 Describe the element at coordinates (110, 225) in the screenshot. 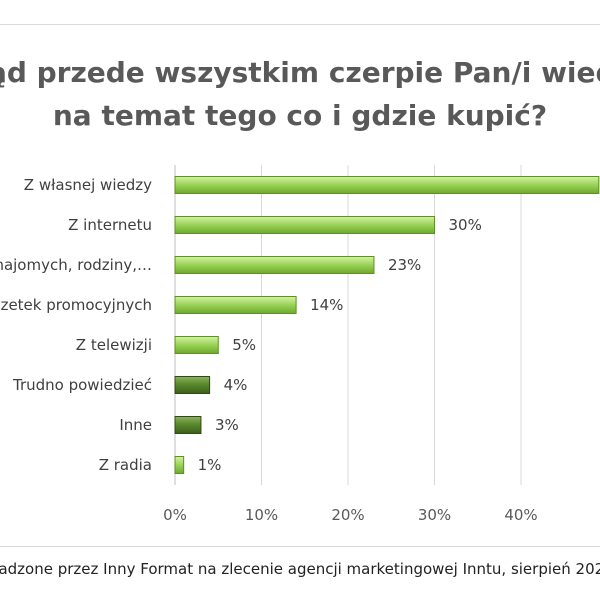

I see `category-label: Z internetu` at that location.